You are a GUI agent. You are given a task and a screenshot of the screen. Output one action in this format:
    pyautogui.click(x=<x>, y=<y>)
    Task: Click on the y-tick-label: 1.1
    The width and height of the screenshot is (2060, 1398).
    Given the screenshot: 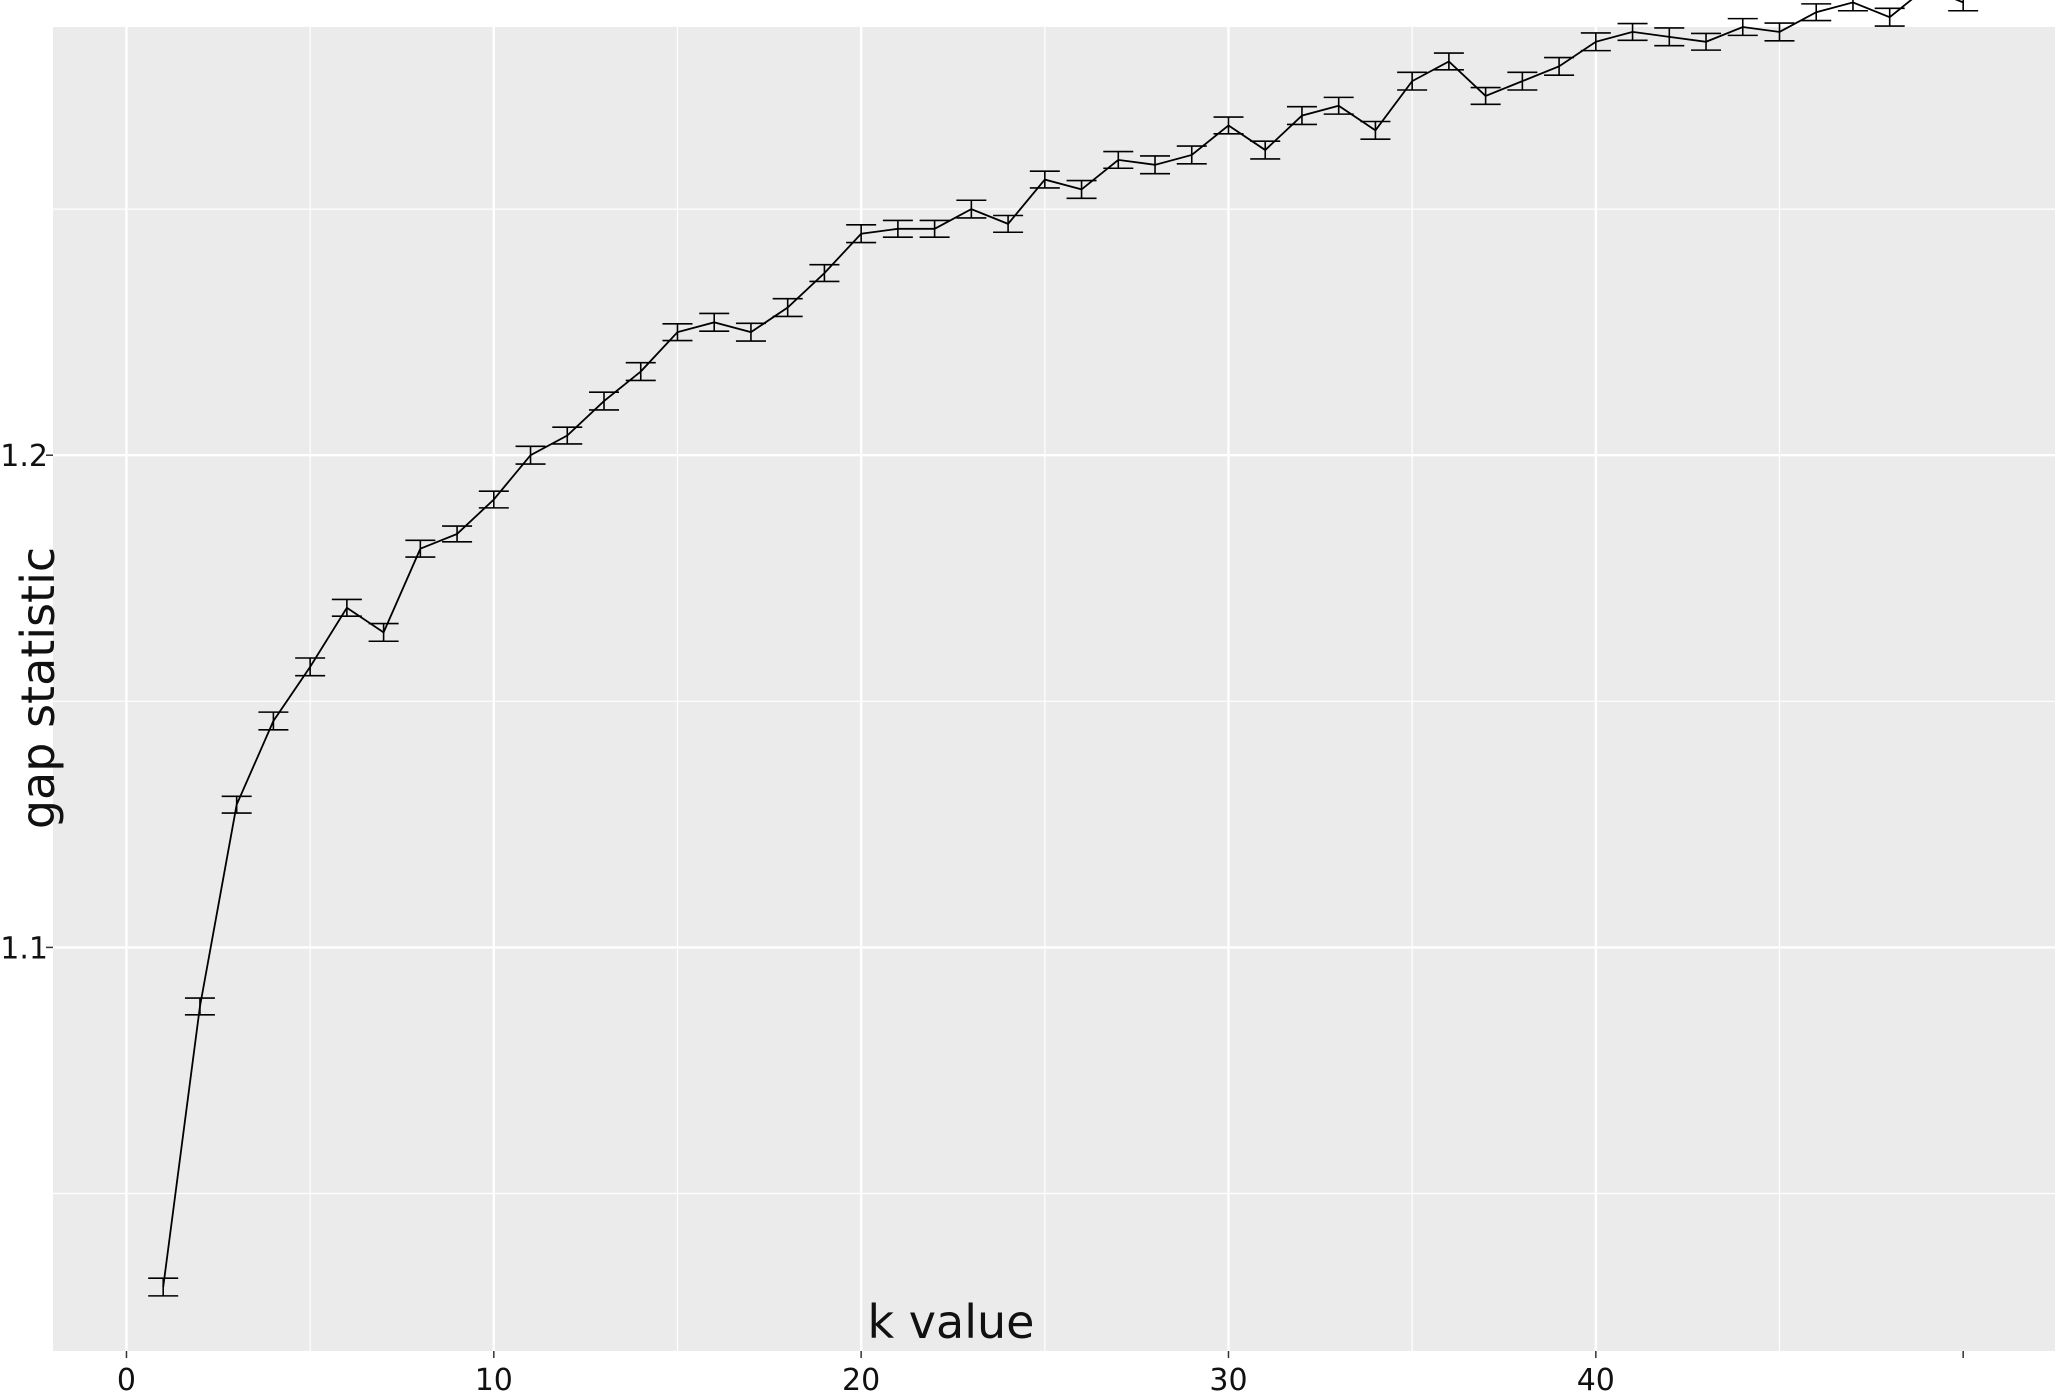 What is the action you would take?
    pyautogui.click(x=24, y=948)
    